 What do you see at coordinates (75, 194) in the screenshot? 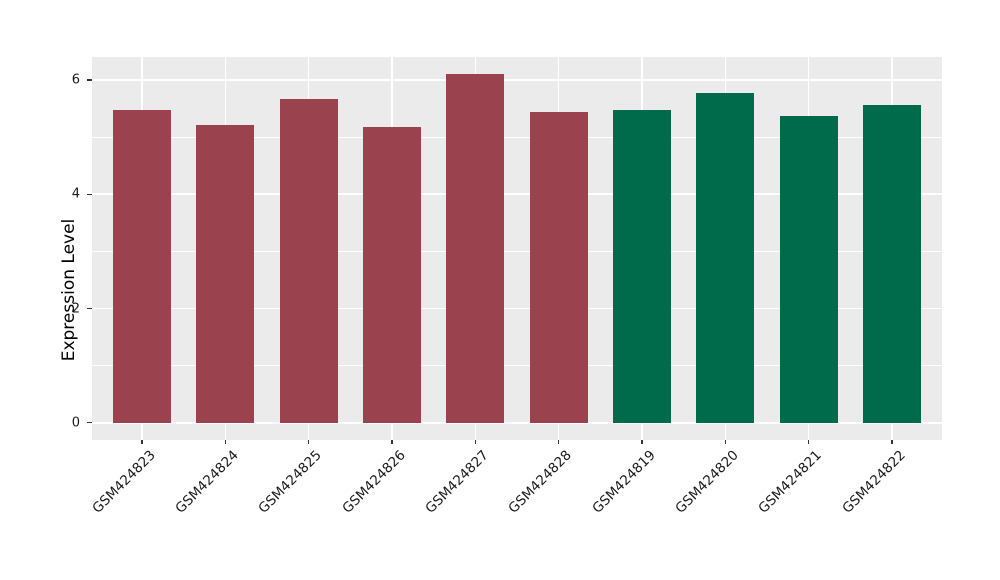
I see `y-axis-tick-label: 4` at bounding box center [75, 194].